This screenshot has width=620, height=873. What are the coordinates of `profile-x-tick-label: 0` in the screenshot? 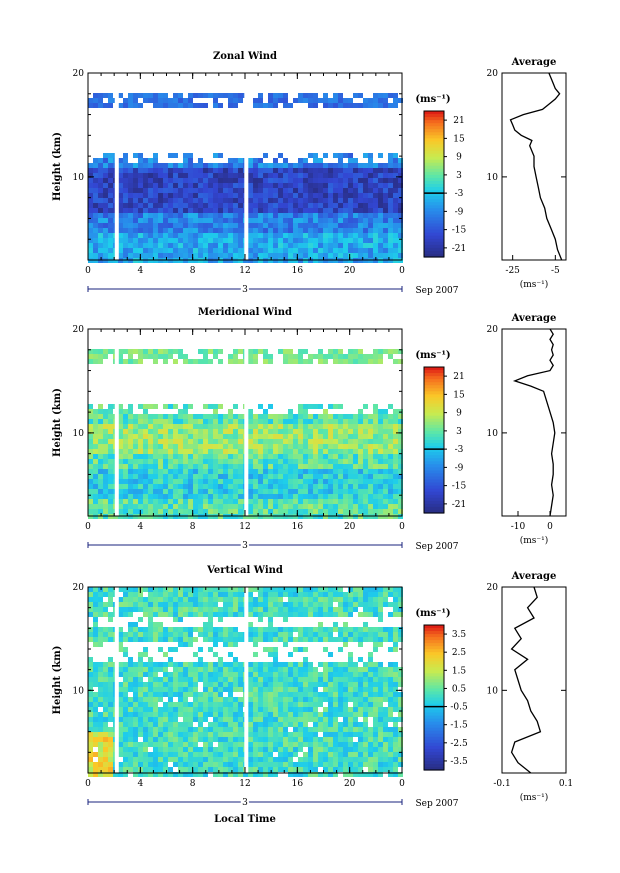 It's located at (550, 527).